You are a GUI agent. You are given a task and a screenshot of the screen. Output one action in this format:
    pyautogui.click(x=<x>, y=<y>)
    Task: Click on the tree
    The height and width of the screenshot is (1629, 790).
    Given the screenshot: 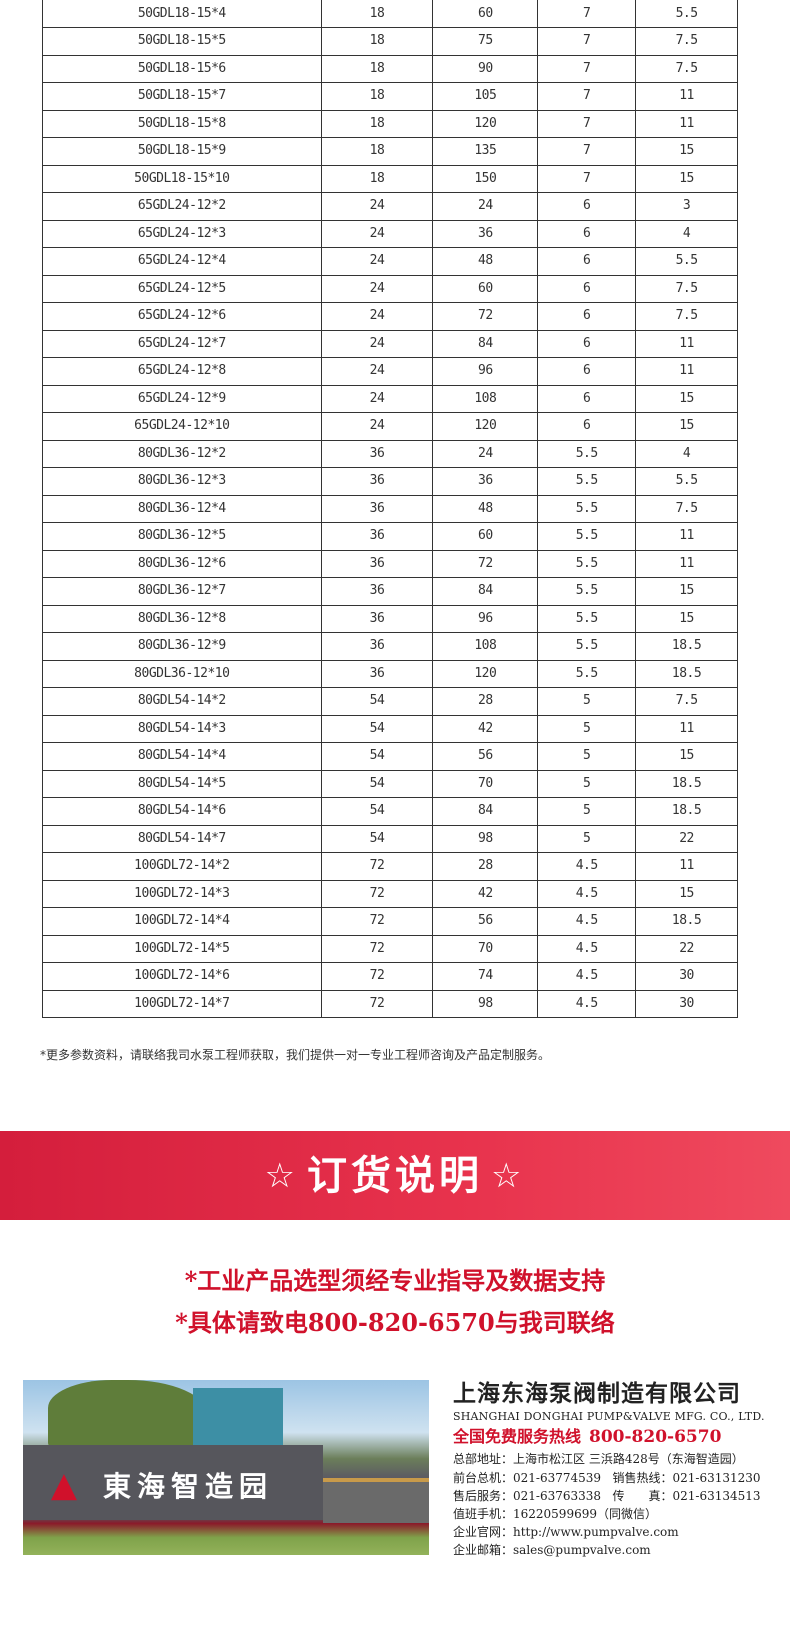 What is the action you would take?
    pyautogui.click(x=128, y=1415)
    